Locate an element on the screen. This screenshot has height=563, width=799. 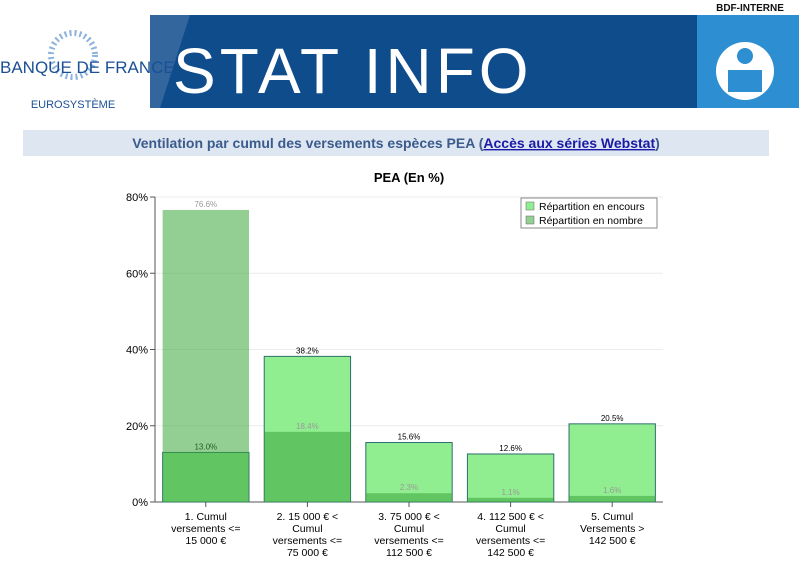
value-label: 18.4% is located at coordinates (307, 426).